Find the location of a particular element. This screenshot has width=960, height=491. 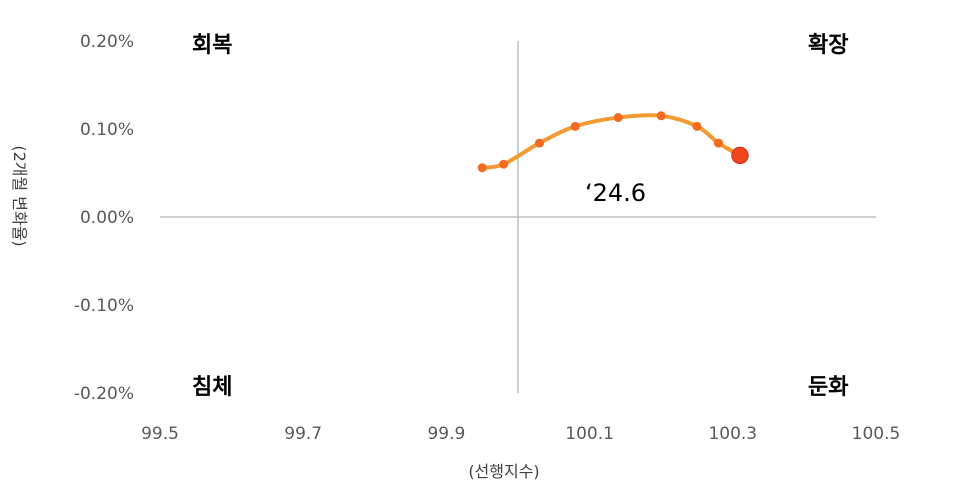

series-points is located at coordinates (600, 142).